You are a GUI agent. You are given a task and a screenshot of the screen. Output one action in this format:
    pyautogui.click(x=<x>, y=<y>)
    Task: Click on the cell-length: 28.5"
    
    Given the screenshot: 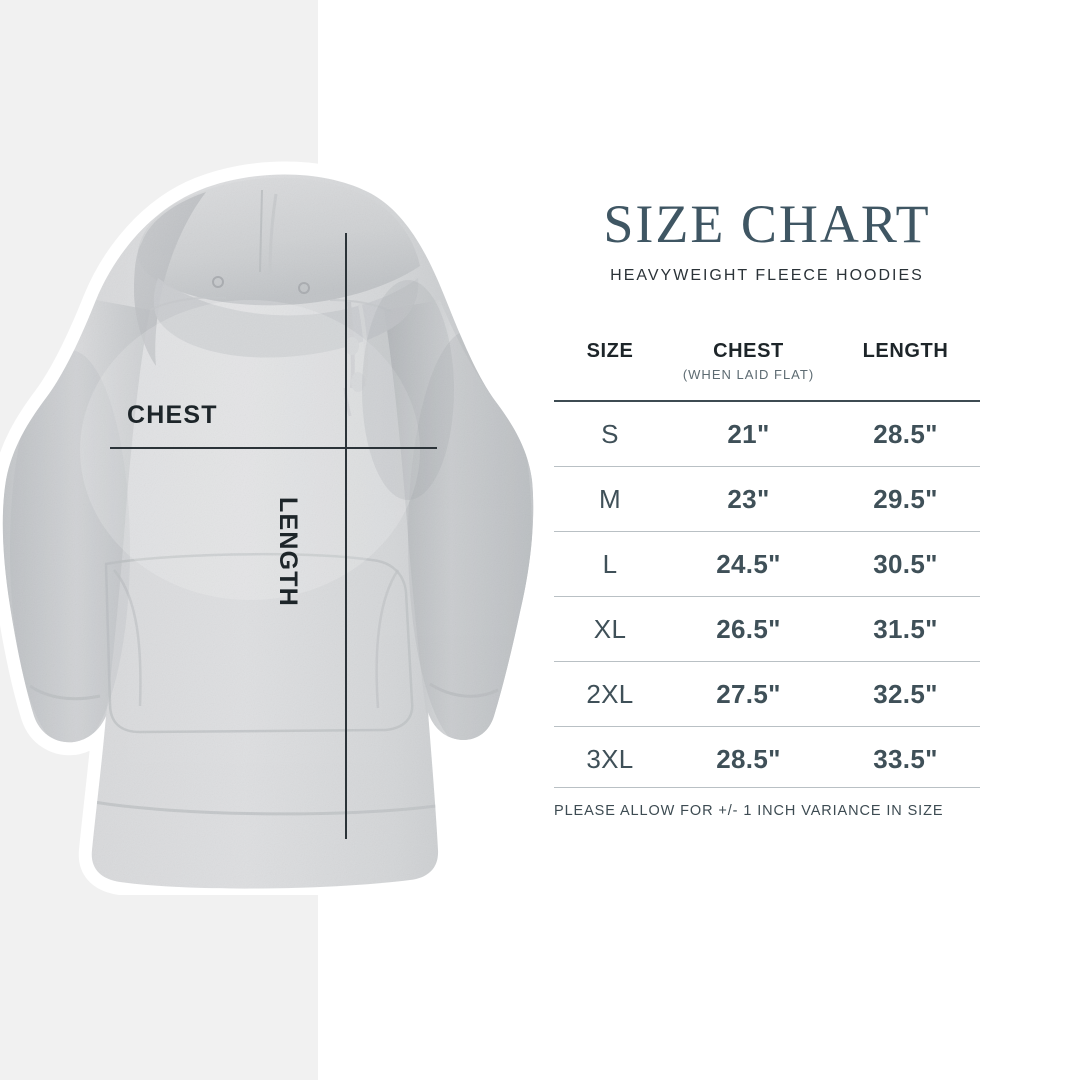 What is the action you would take?
    pyautogui.click(x=905, y=433)
    